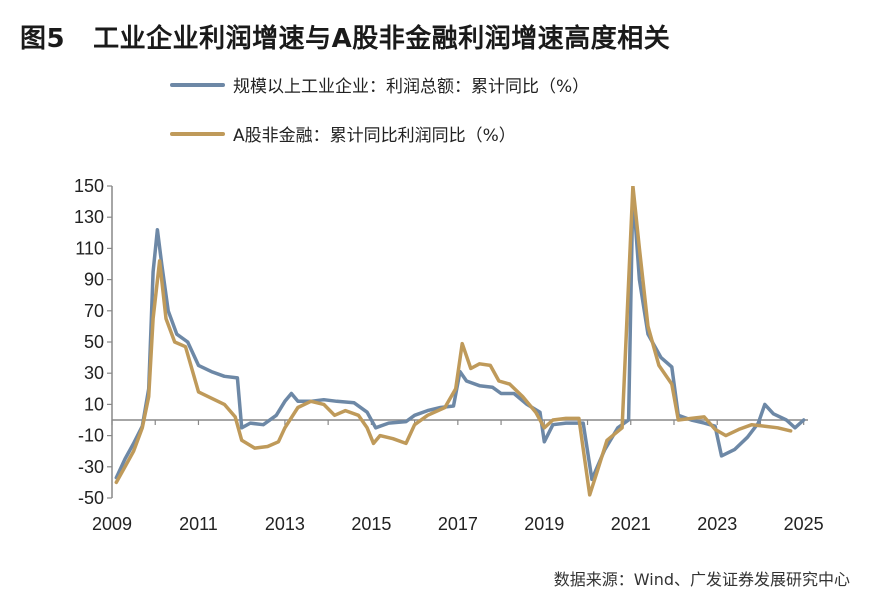 The image size is (894, 602). What do you see at coordinates (94, 342) in the screenshot?
I see `y-tick-label: 50` at bounding box center [94, 342].